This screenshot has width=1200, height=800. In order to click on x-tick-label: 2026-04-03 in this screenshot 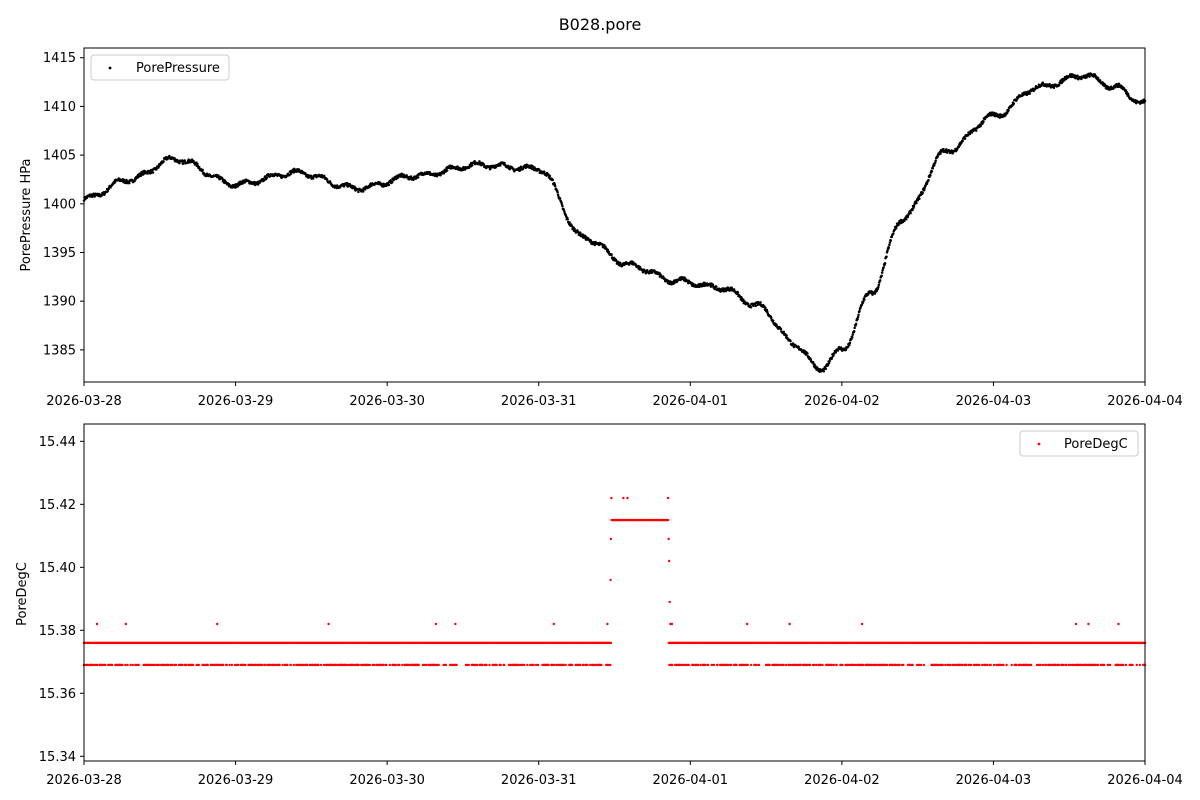, I will do `click(994, 401)`.